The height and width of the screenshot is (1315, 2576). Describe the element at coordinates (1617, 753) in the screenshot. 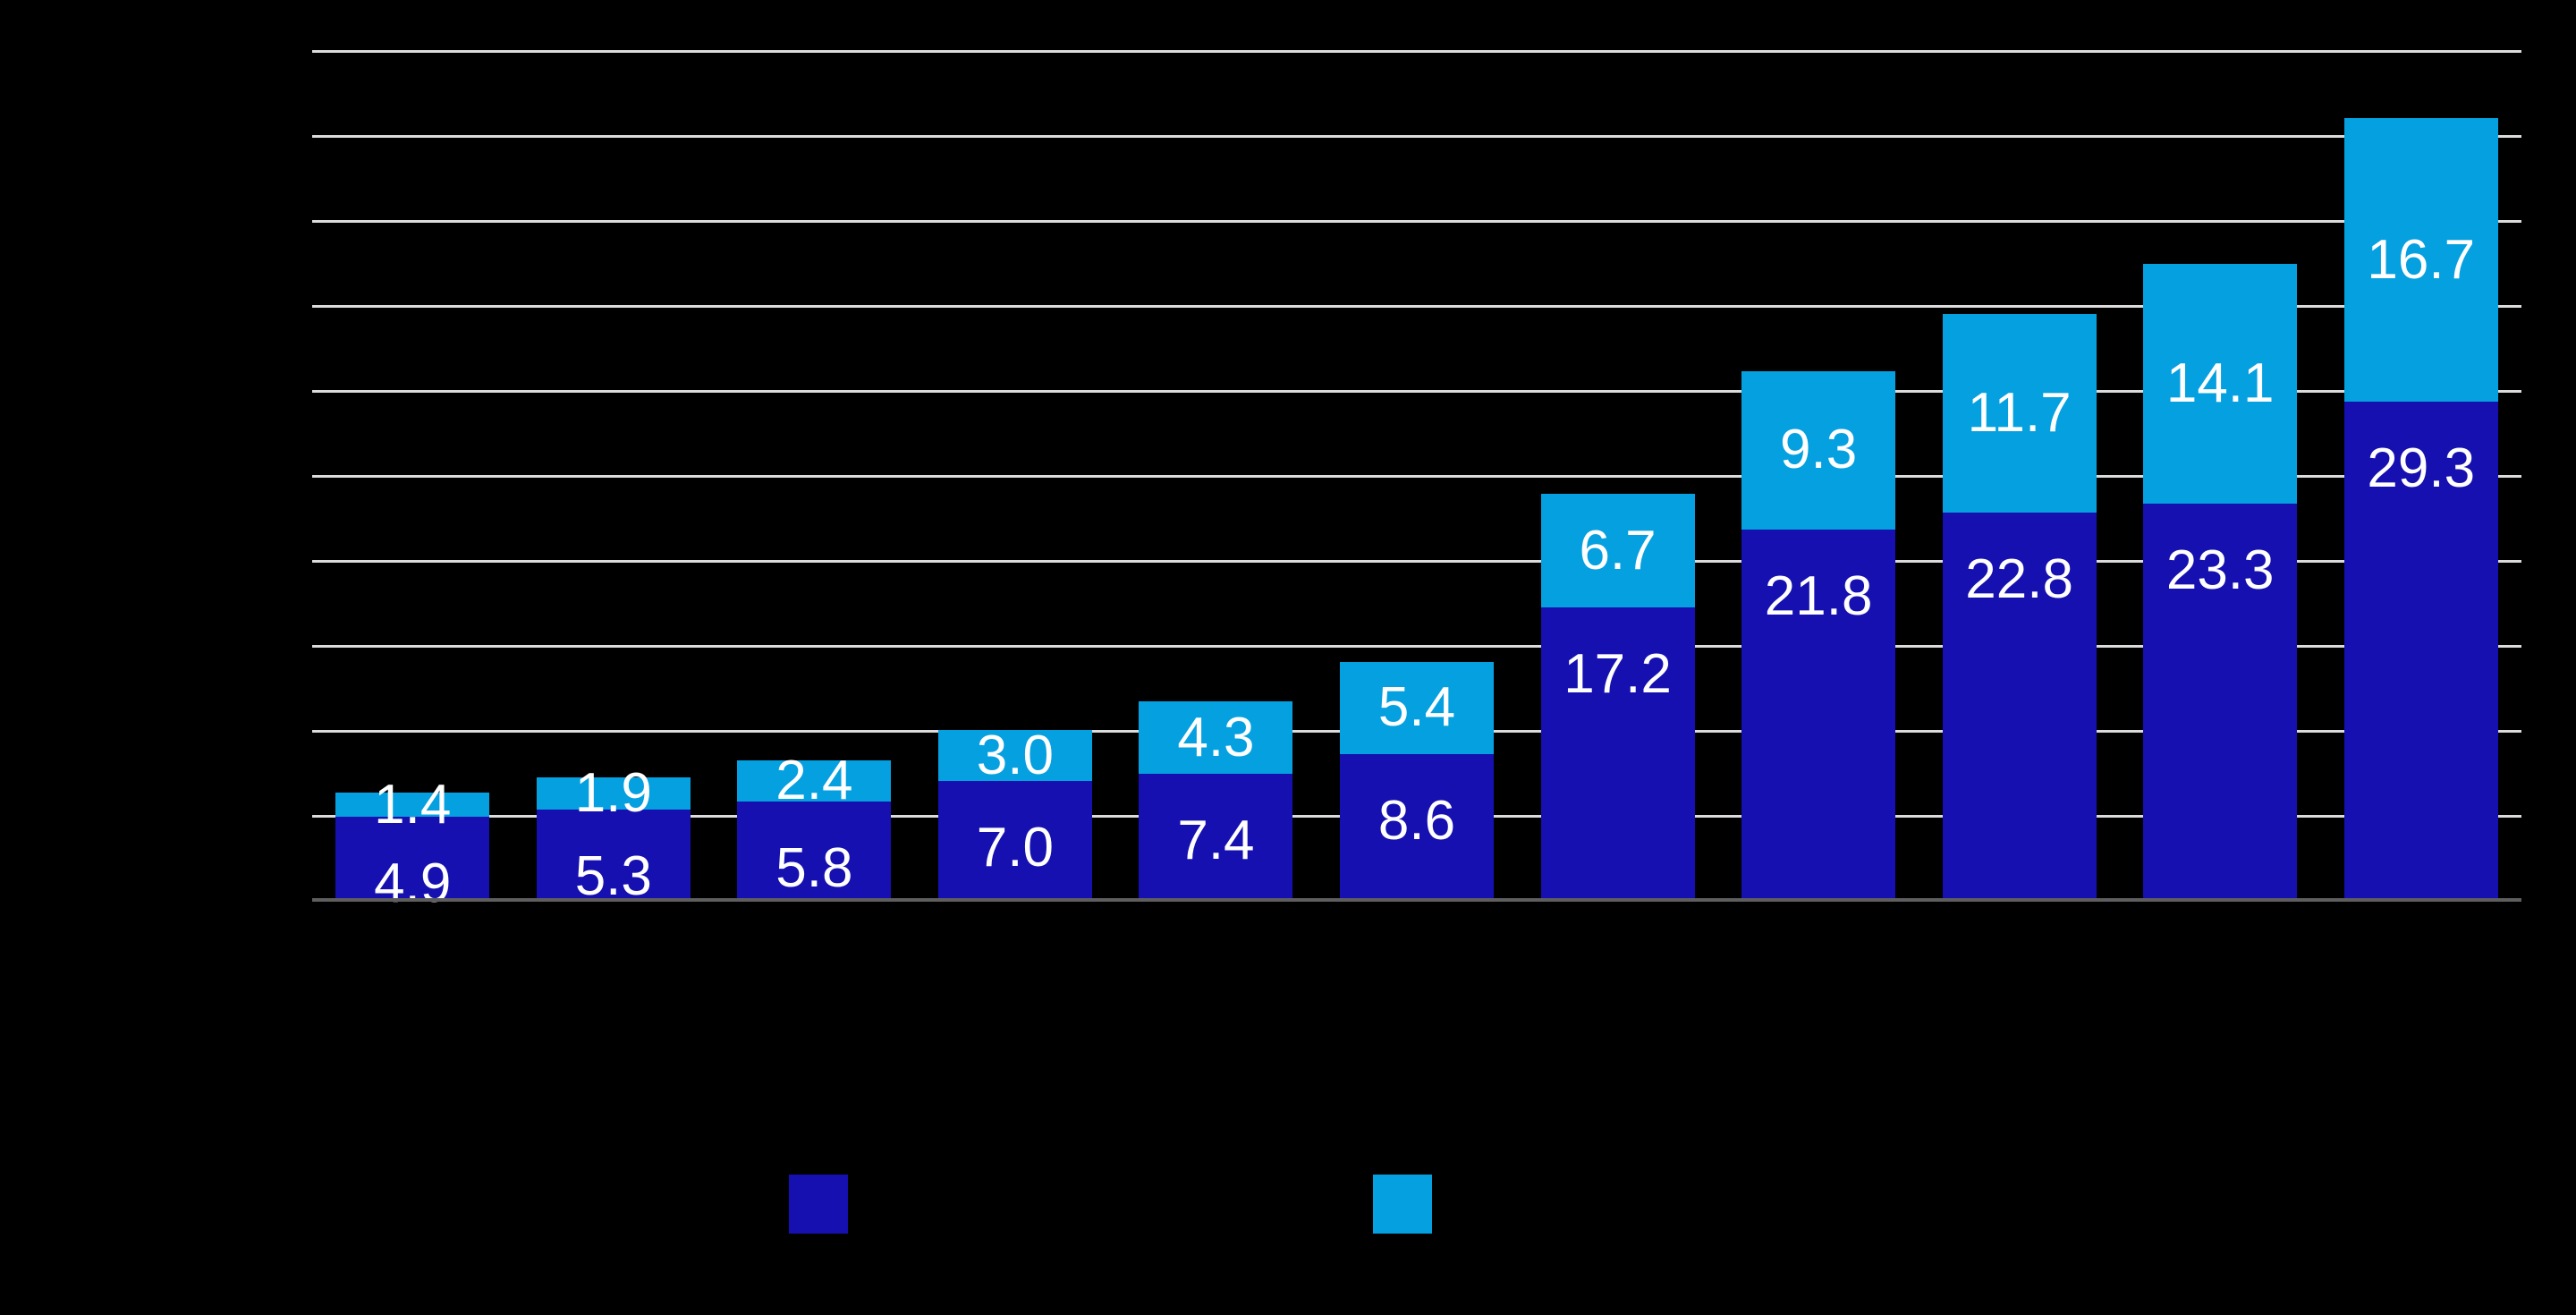

I see `bar-segment-dark-blue: 17.2` at that location.